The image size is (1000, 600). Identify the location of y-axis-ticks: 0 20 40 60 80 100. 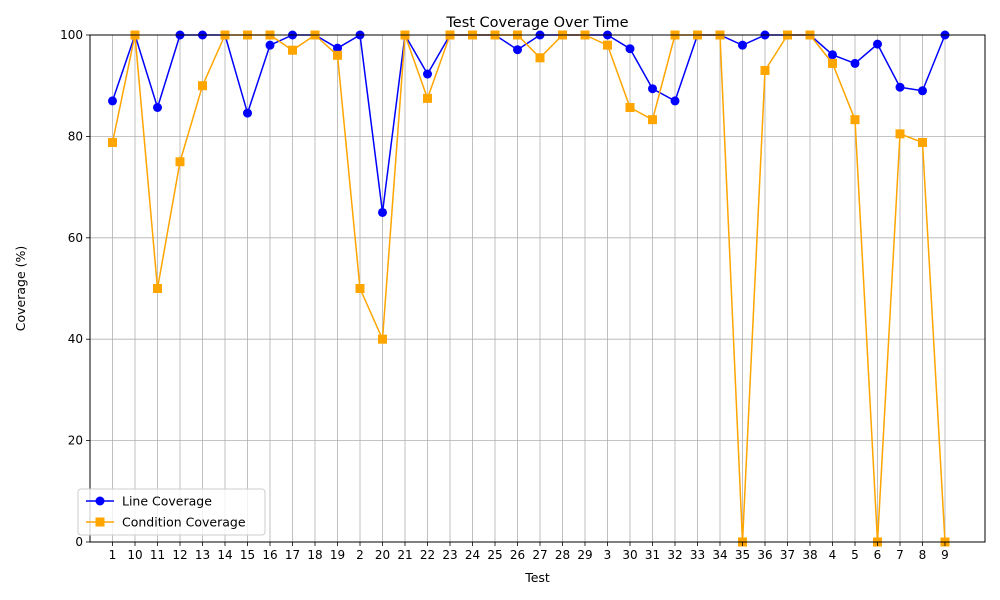
(75, 288).